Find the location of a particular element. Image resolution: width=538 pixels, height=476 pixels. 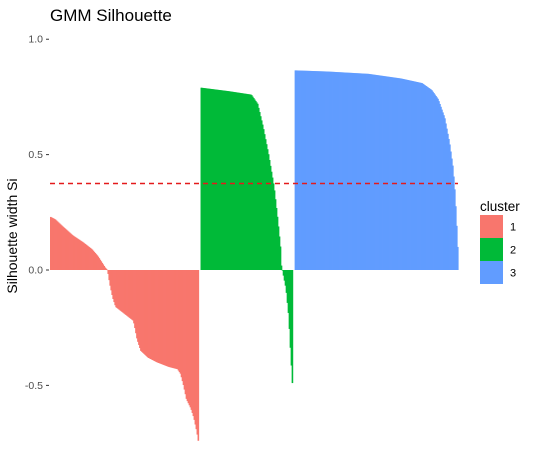

y-tick-label: -0.5 is located at coordinates (34, 386).